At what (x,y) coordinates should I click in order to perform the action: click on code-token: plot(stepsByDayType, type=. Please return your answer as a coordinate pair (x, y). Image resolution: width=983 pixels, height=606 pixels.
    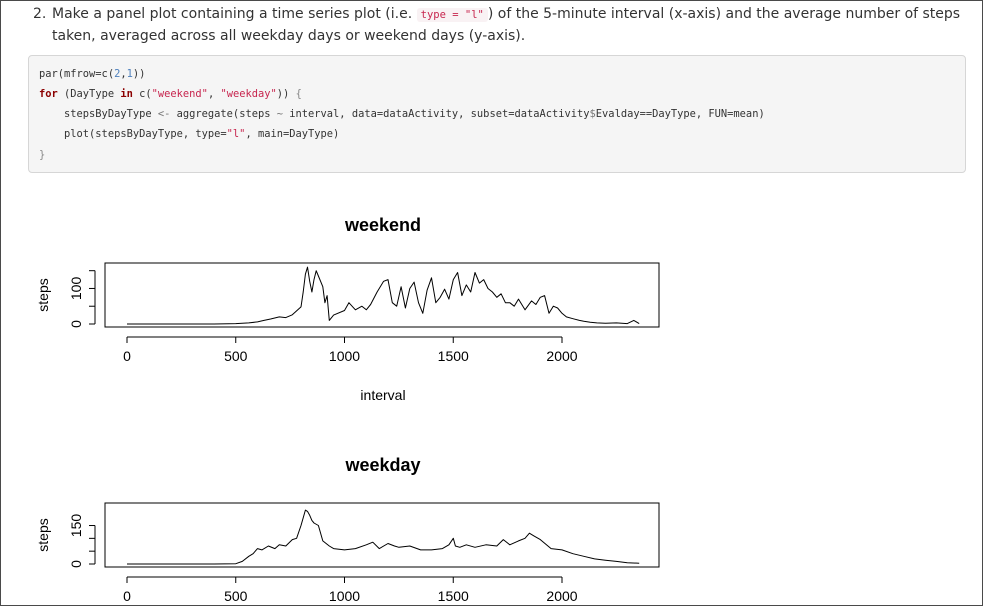
    Looking at the image, I should click on (133, 134).